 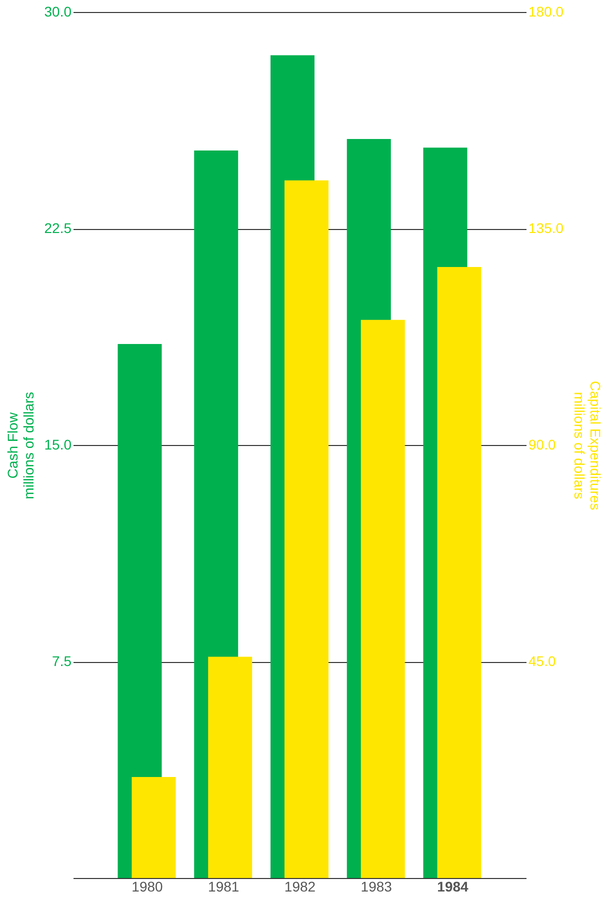 I want to click on x-tick-label: 1981, so click(x=224, y=886).